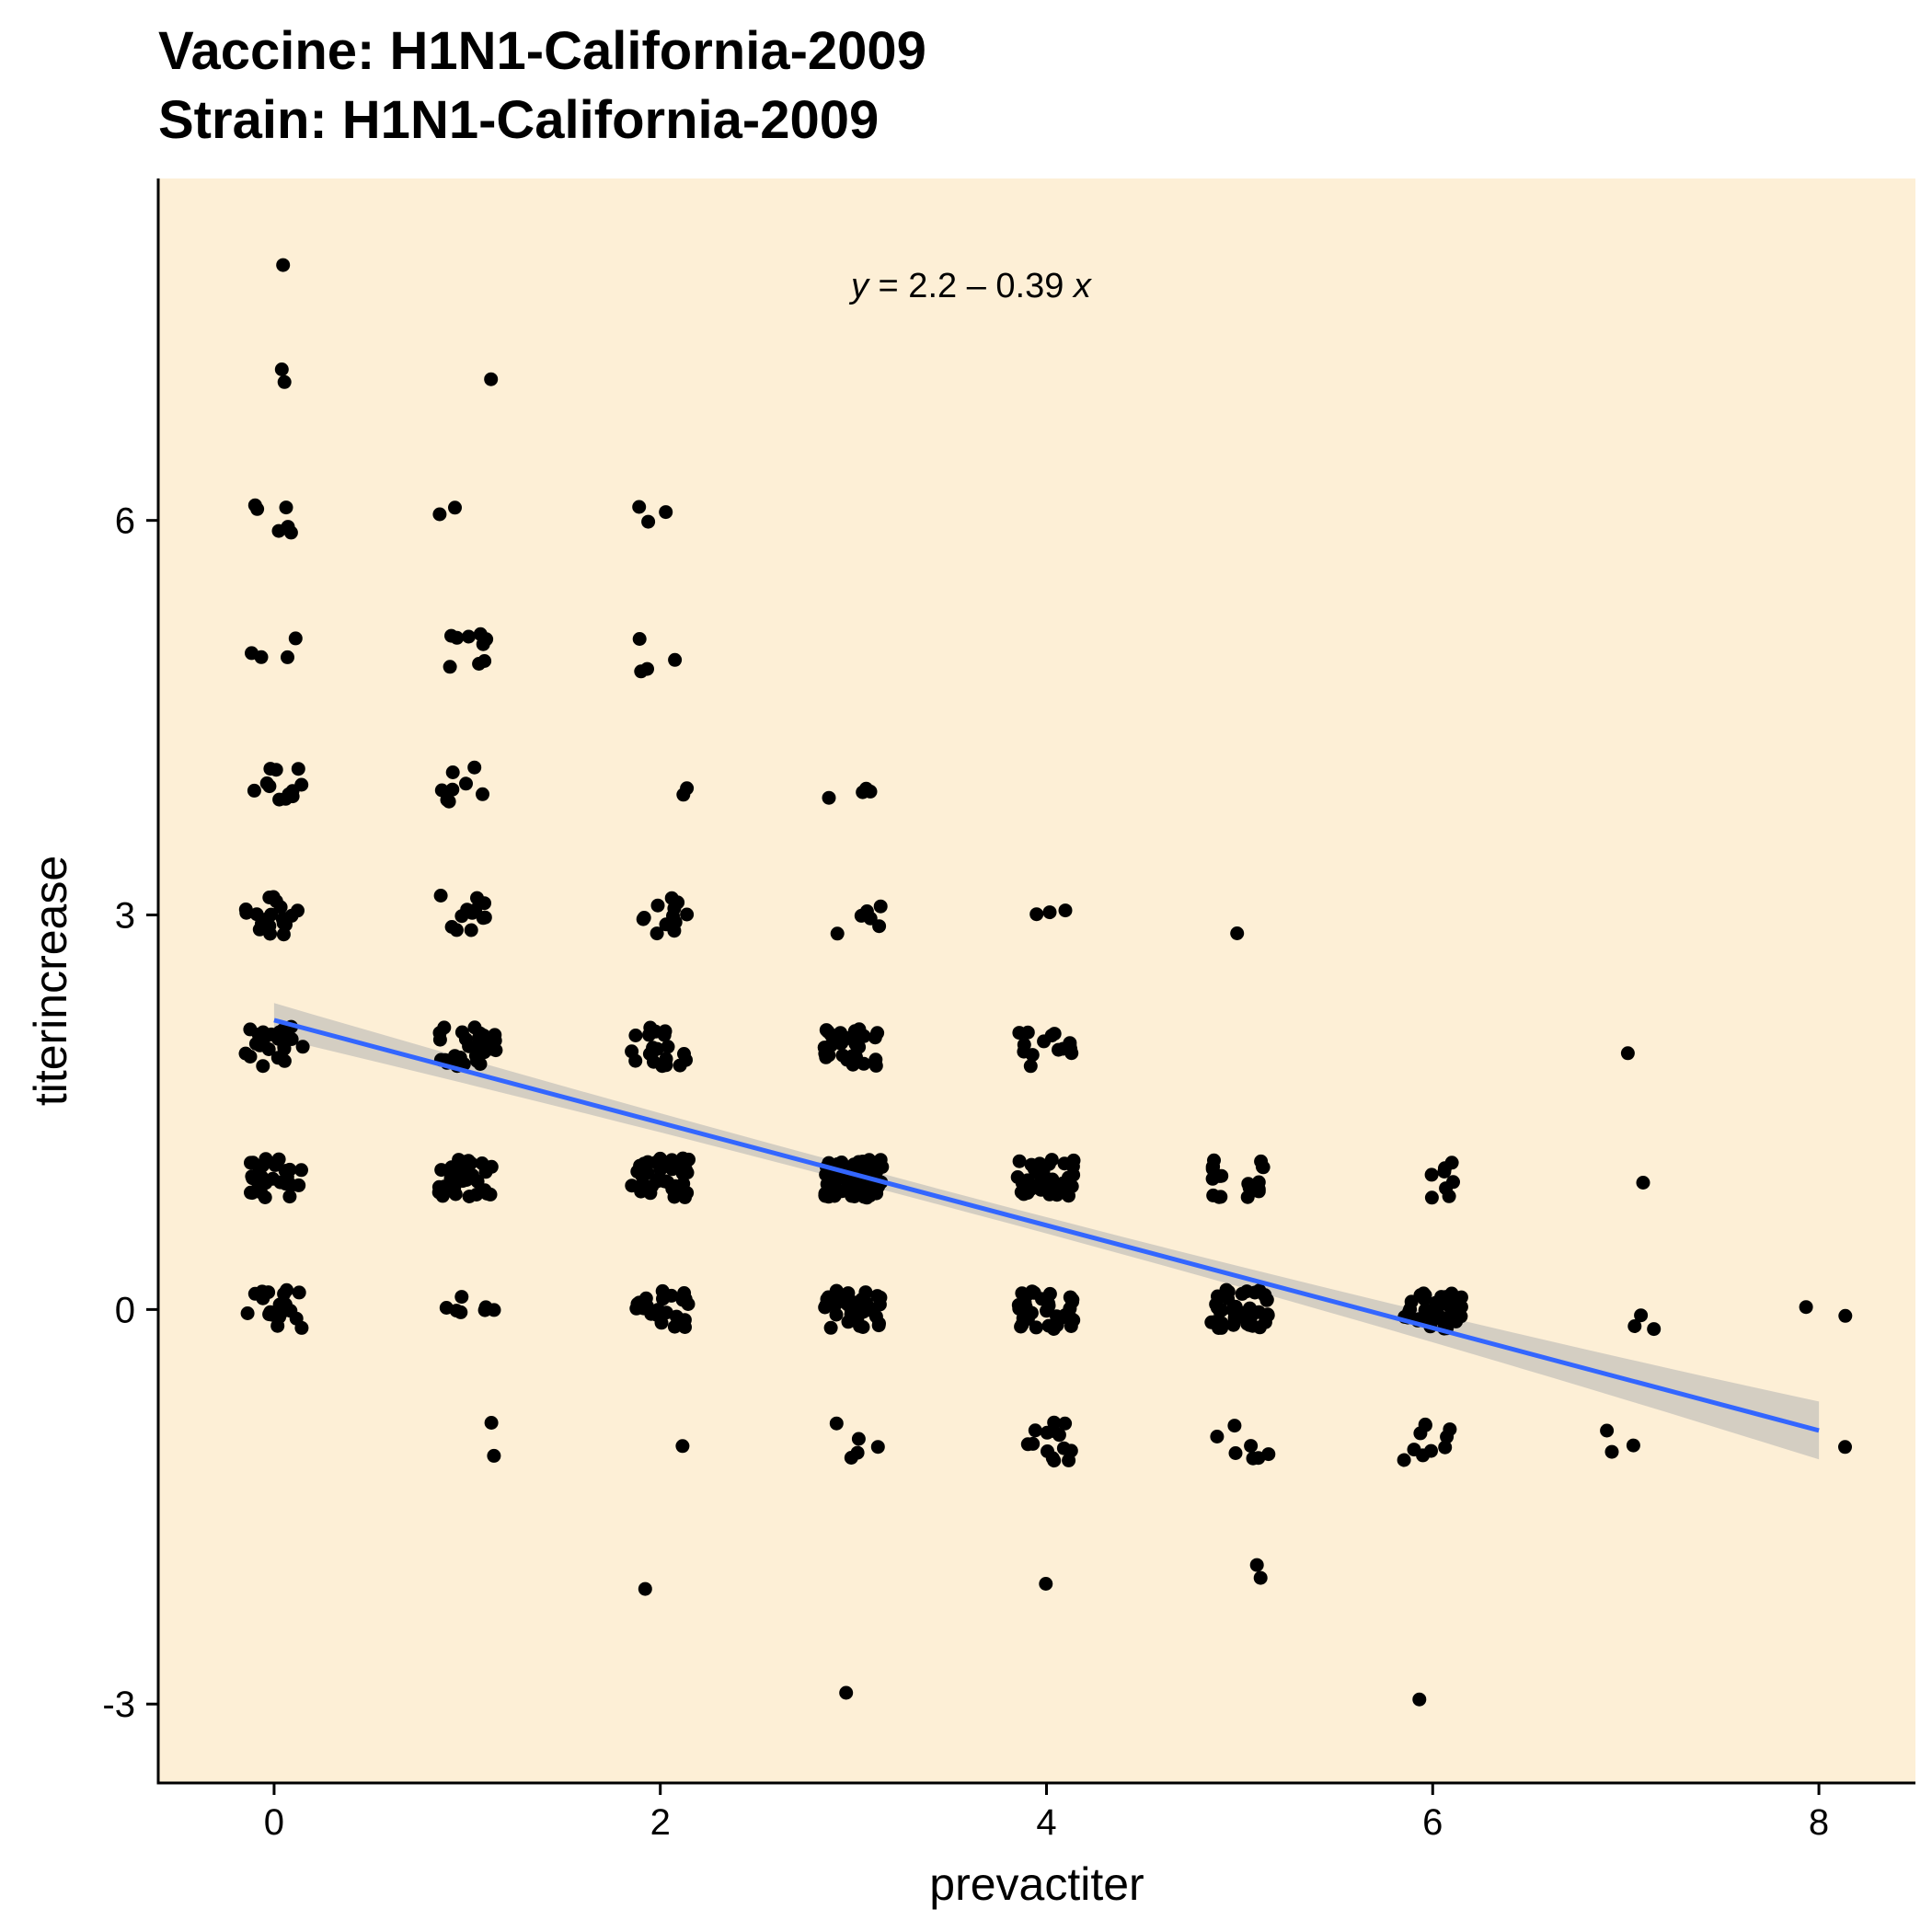 Image resolution: width=1932 pixels, height=1932 pixels. What do you see at coordinates (1819, 1822) in the screenshot?
I see `x-tick-label: 8` at bounding box center [1819, 1822].